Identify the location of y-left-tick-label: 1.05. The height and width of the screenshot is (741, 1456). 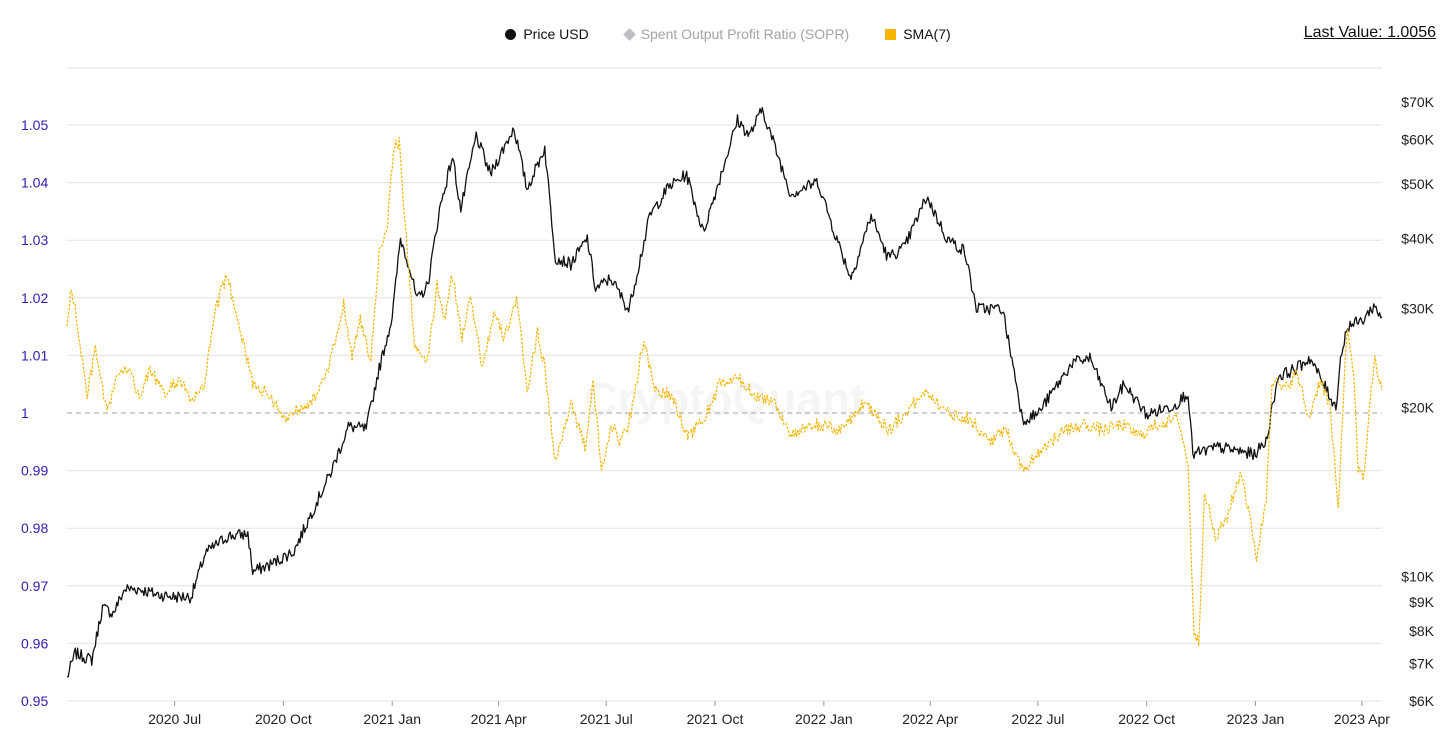
(34, 125).